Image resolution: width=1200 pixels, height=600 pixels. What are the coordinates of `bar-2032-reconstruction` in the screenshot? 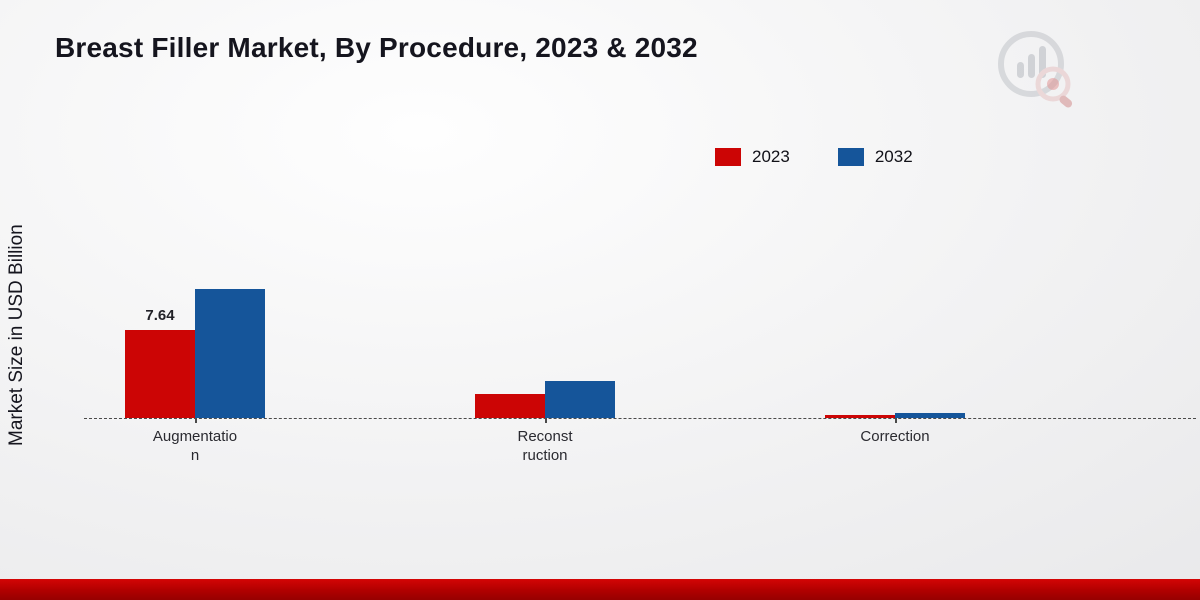 It's located at (580, 399).